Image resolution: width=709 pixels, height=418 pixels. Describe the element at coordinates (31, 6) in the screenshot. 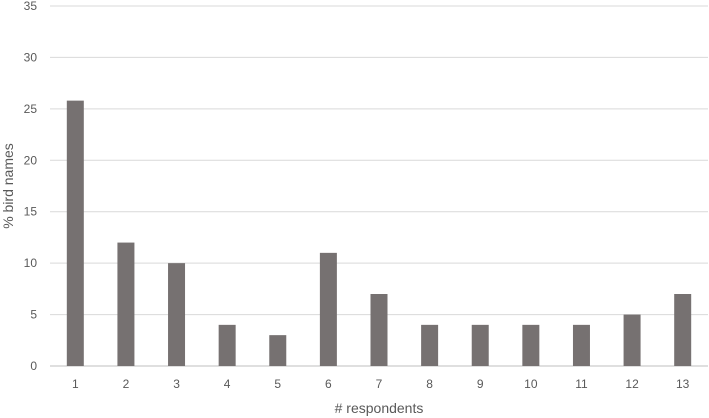

I see `y-tick-label: 35` at that location.